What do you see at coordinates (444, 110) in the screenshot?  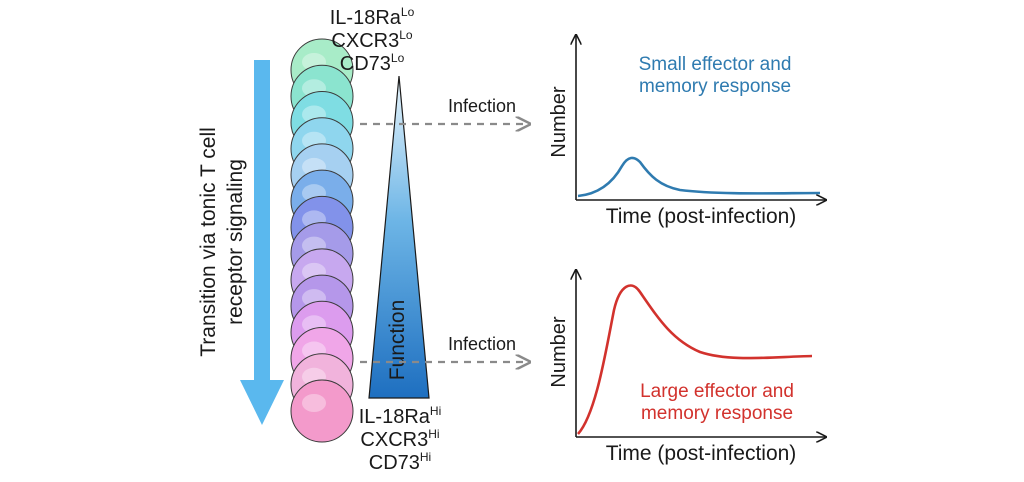 I see `infection-arrow-top: Infection` at bounding box center [444, 110].